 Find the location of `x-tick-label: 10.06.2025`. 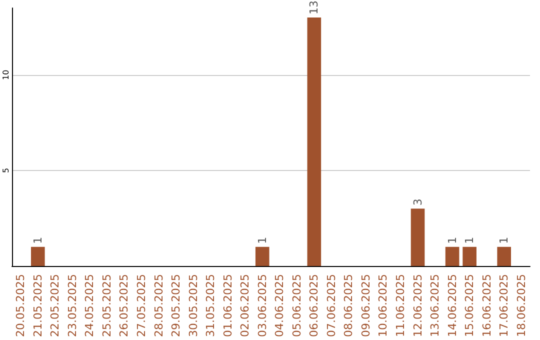

x-tick-label: 10.06.2025 is located at coordinates (383, 306).